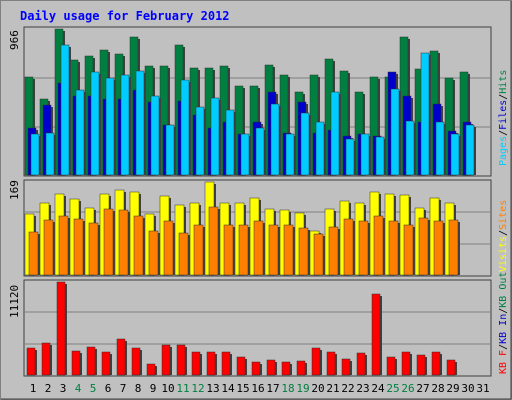 Image resolution: width=512 pixels, height=400 pixels. What do you see at coordinates (407, 388) in the screenshot?
I see `x-label-day-26: 26` at bounding box center [407, 388].